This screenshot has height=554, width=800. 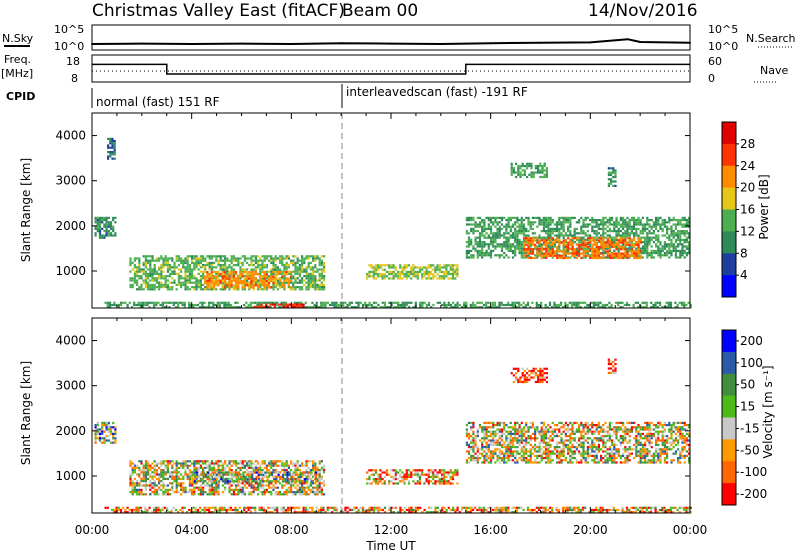 What do you see at coordinates (729, 286) in the screenshot?
I see `colorbar-segment` at bounding box center [729, 286].